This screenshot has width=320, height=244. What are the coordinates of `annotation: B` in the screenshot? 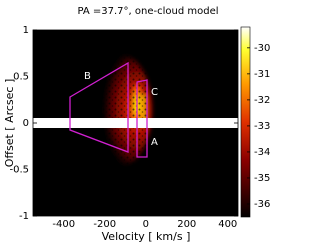 It's located at (87, 76).